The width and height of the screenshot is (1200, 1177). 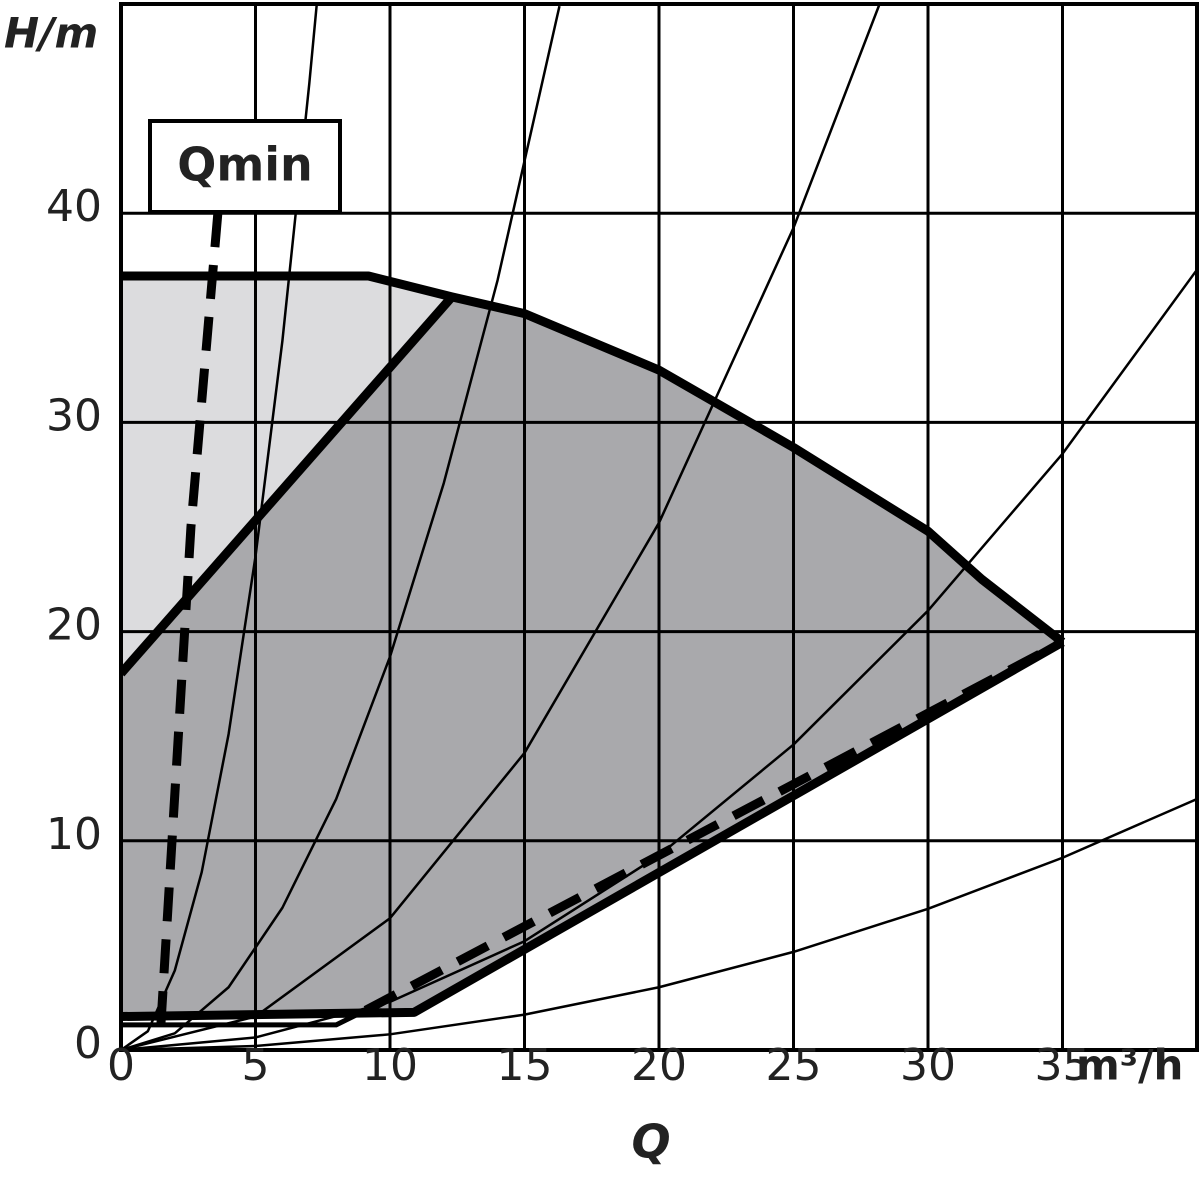 What do you see at coordinates (51, 33) in the screenshot?
I see `y-axis-label: H/m` at bounding box center [51, 33].